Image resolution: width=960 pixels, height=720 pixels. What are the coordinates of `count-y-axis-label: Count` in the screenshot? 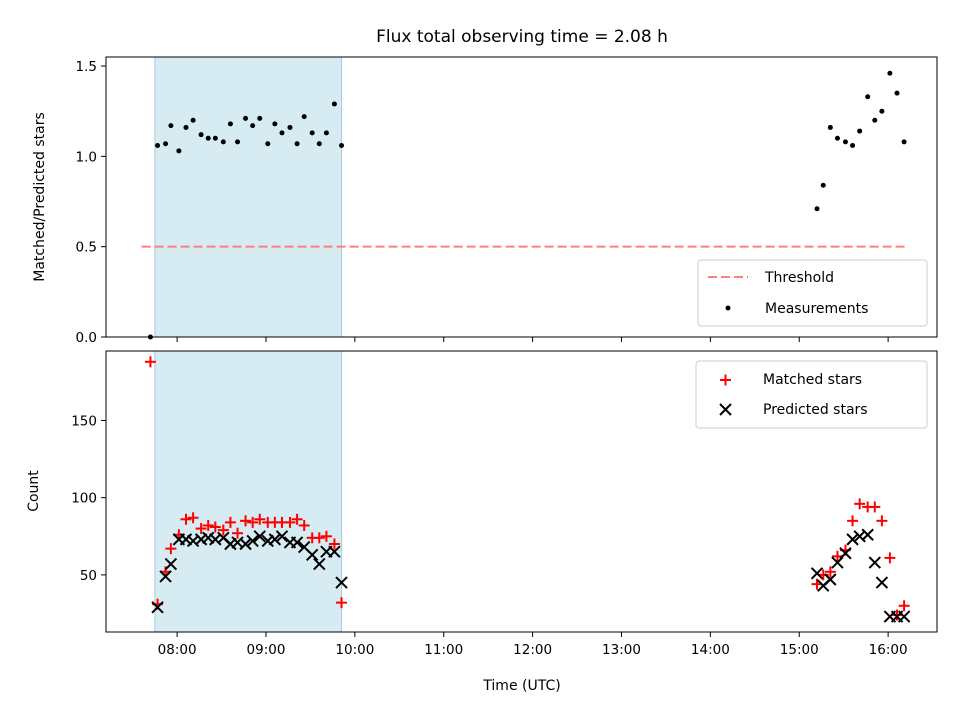 It's located at (34, 491).